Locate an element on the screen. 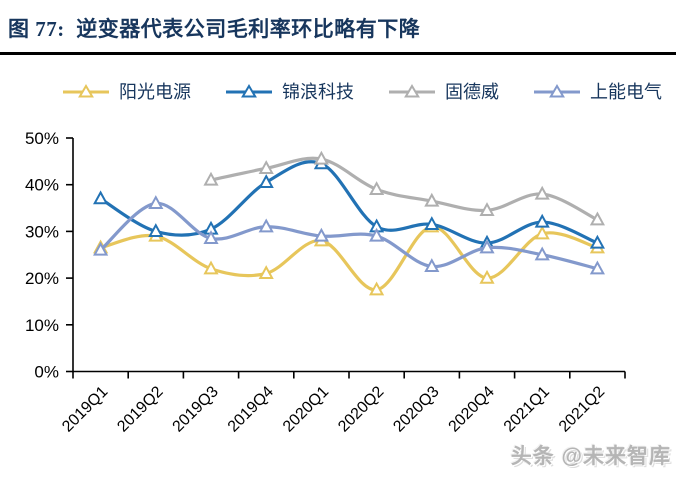 This screenshot has height=478, width=676. svg-text: 2020Q4 is located at coordinates (472, 409).